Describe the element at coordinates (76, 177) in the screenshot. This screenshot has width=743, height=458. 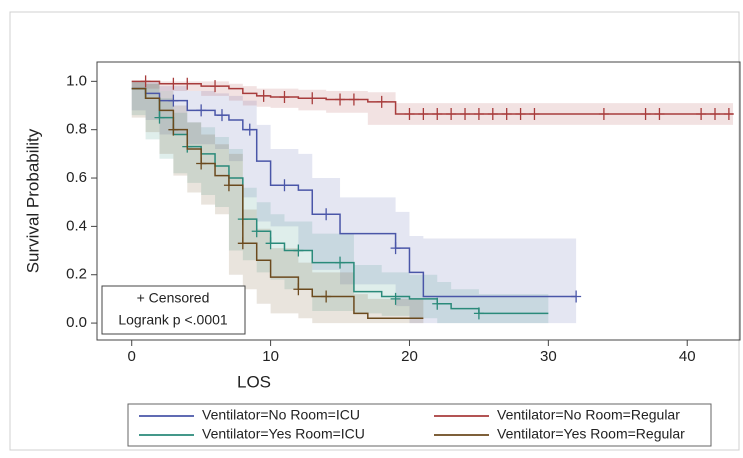
I see `y-tick-label: 0.6` at that location.